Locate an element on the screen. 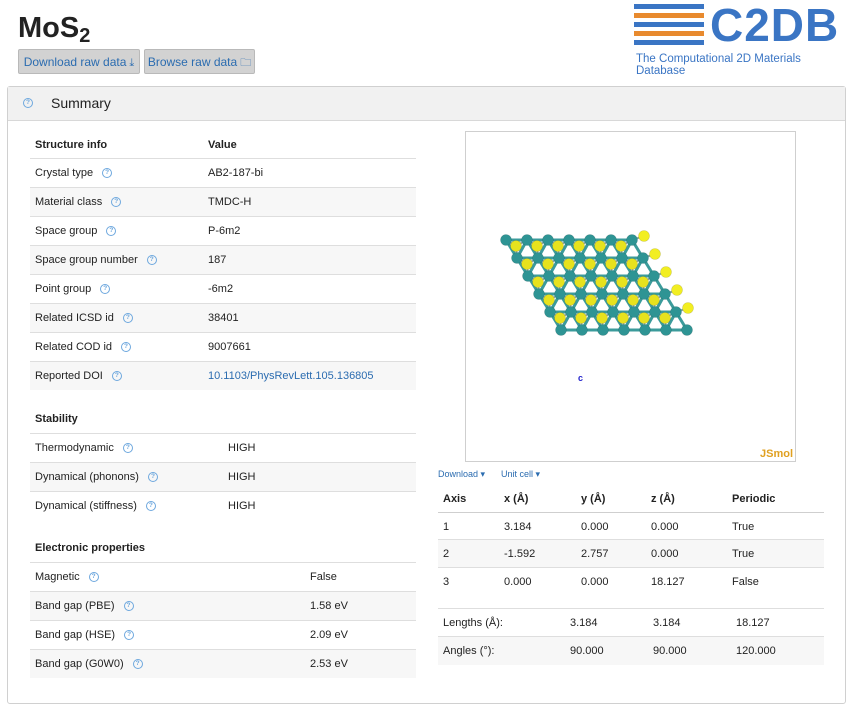 This screenshot has width=850, height=706. table-header: Structure info Value is located at coordinates (136, 145).